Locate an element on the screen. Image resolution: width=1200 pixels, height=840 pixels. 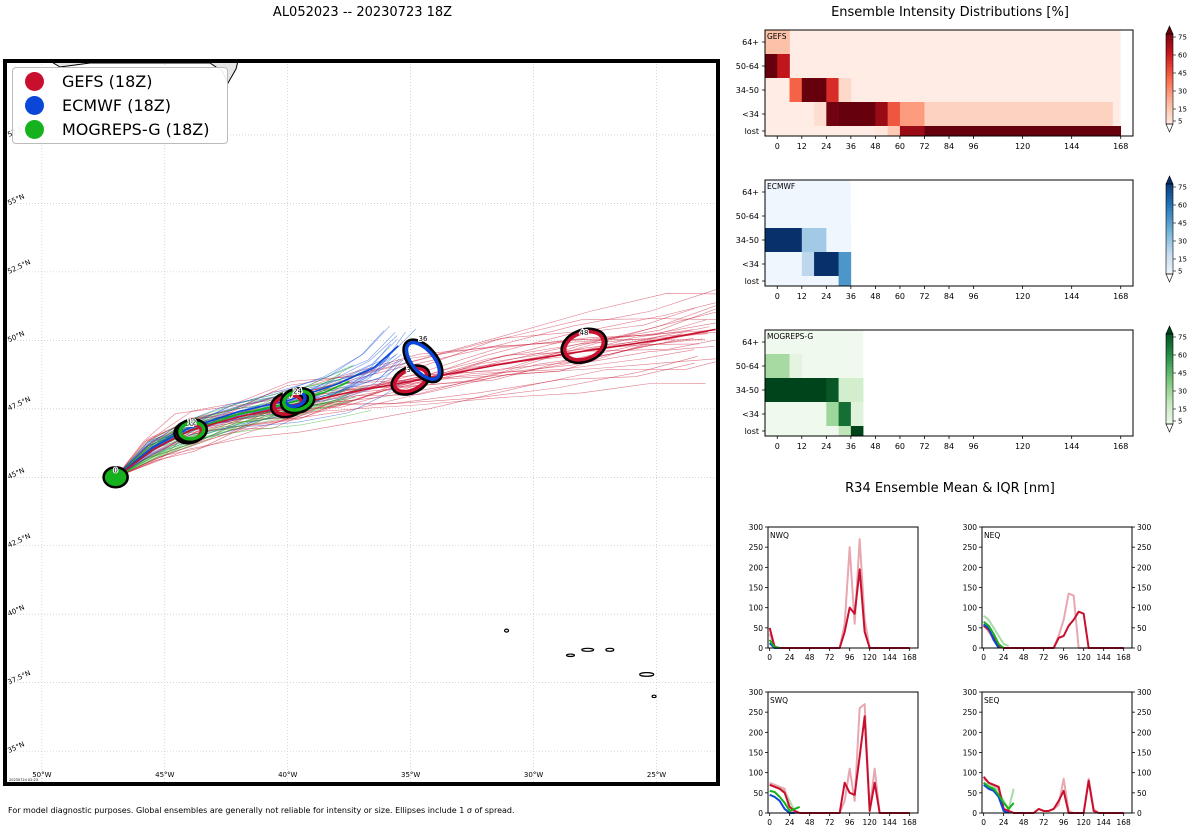
heat-row-label: 34-50 is located at coordinates (747, 390).